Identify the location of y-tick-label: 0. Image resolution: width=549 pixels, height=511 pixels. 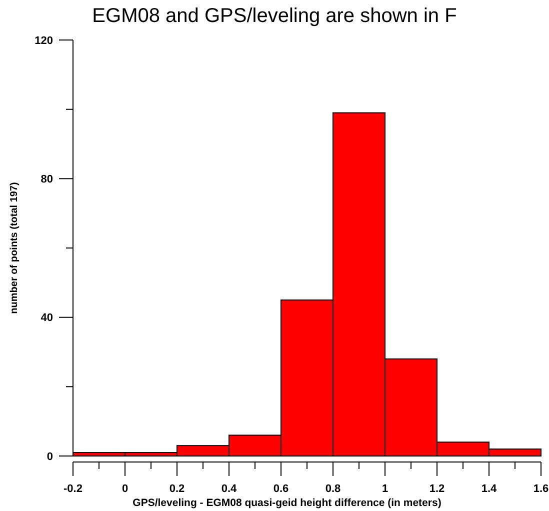
(49, 456).